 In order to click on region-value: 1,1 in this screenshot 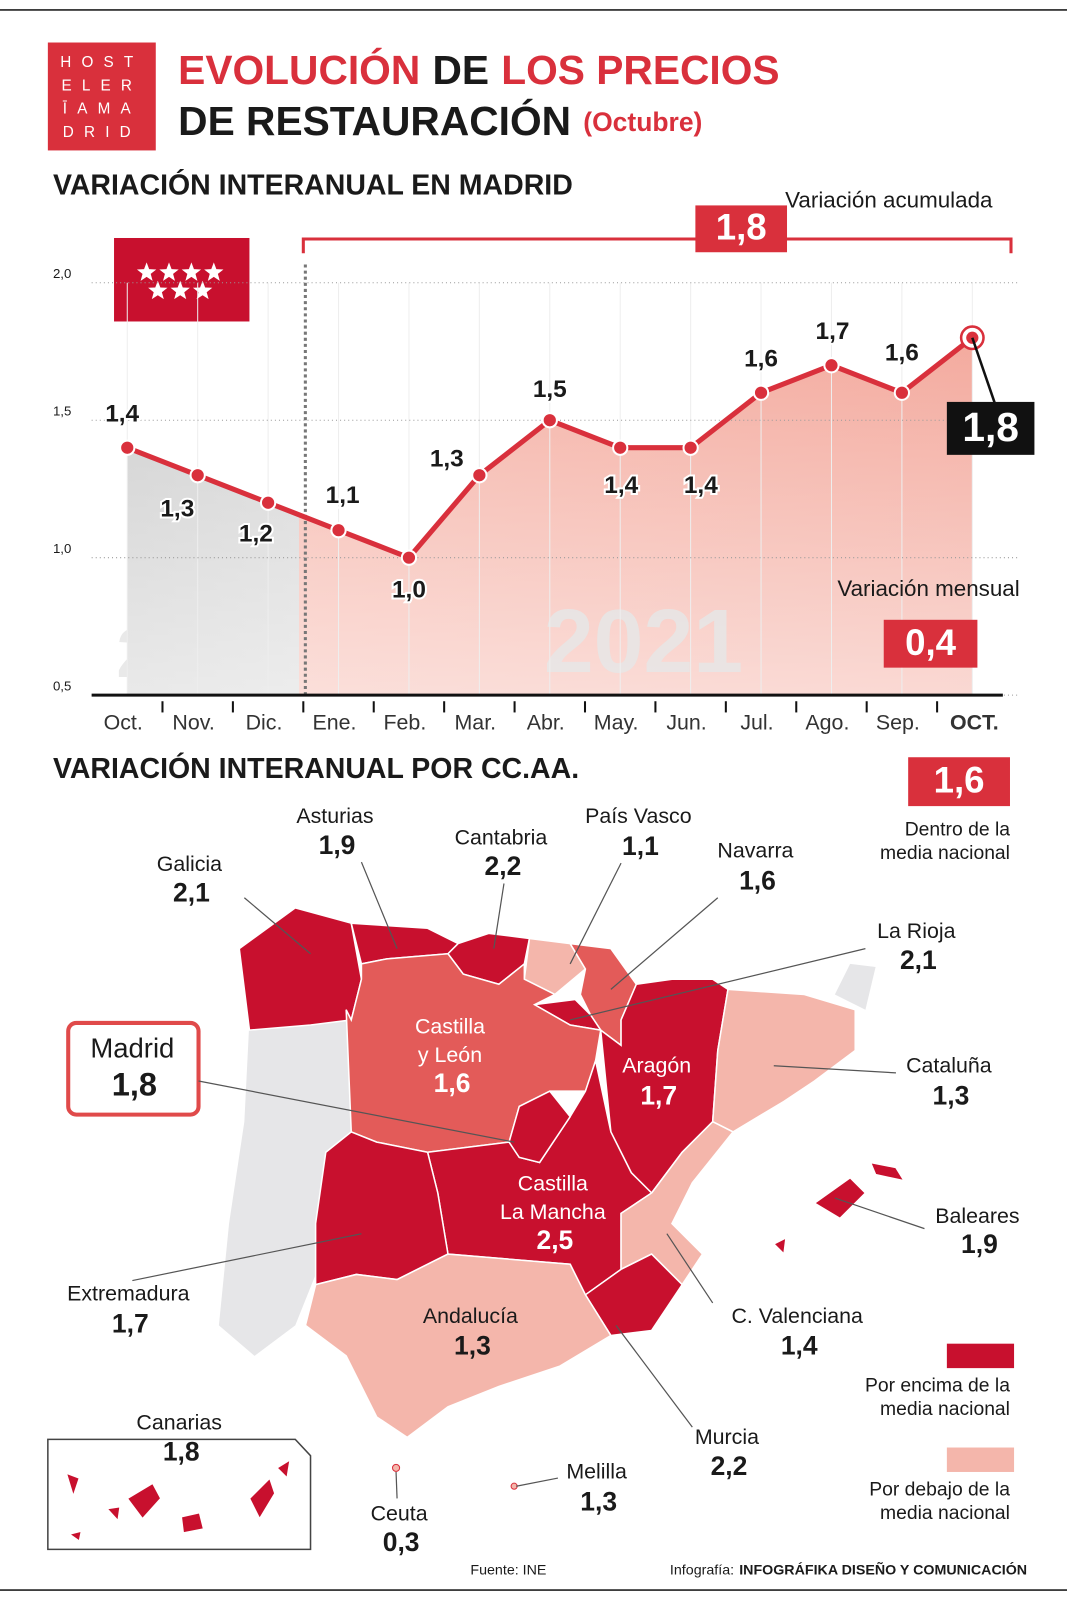, I will do `click(640, 846)`.